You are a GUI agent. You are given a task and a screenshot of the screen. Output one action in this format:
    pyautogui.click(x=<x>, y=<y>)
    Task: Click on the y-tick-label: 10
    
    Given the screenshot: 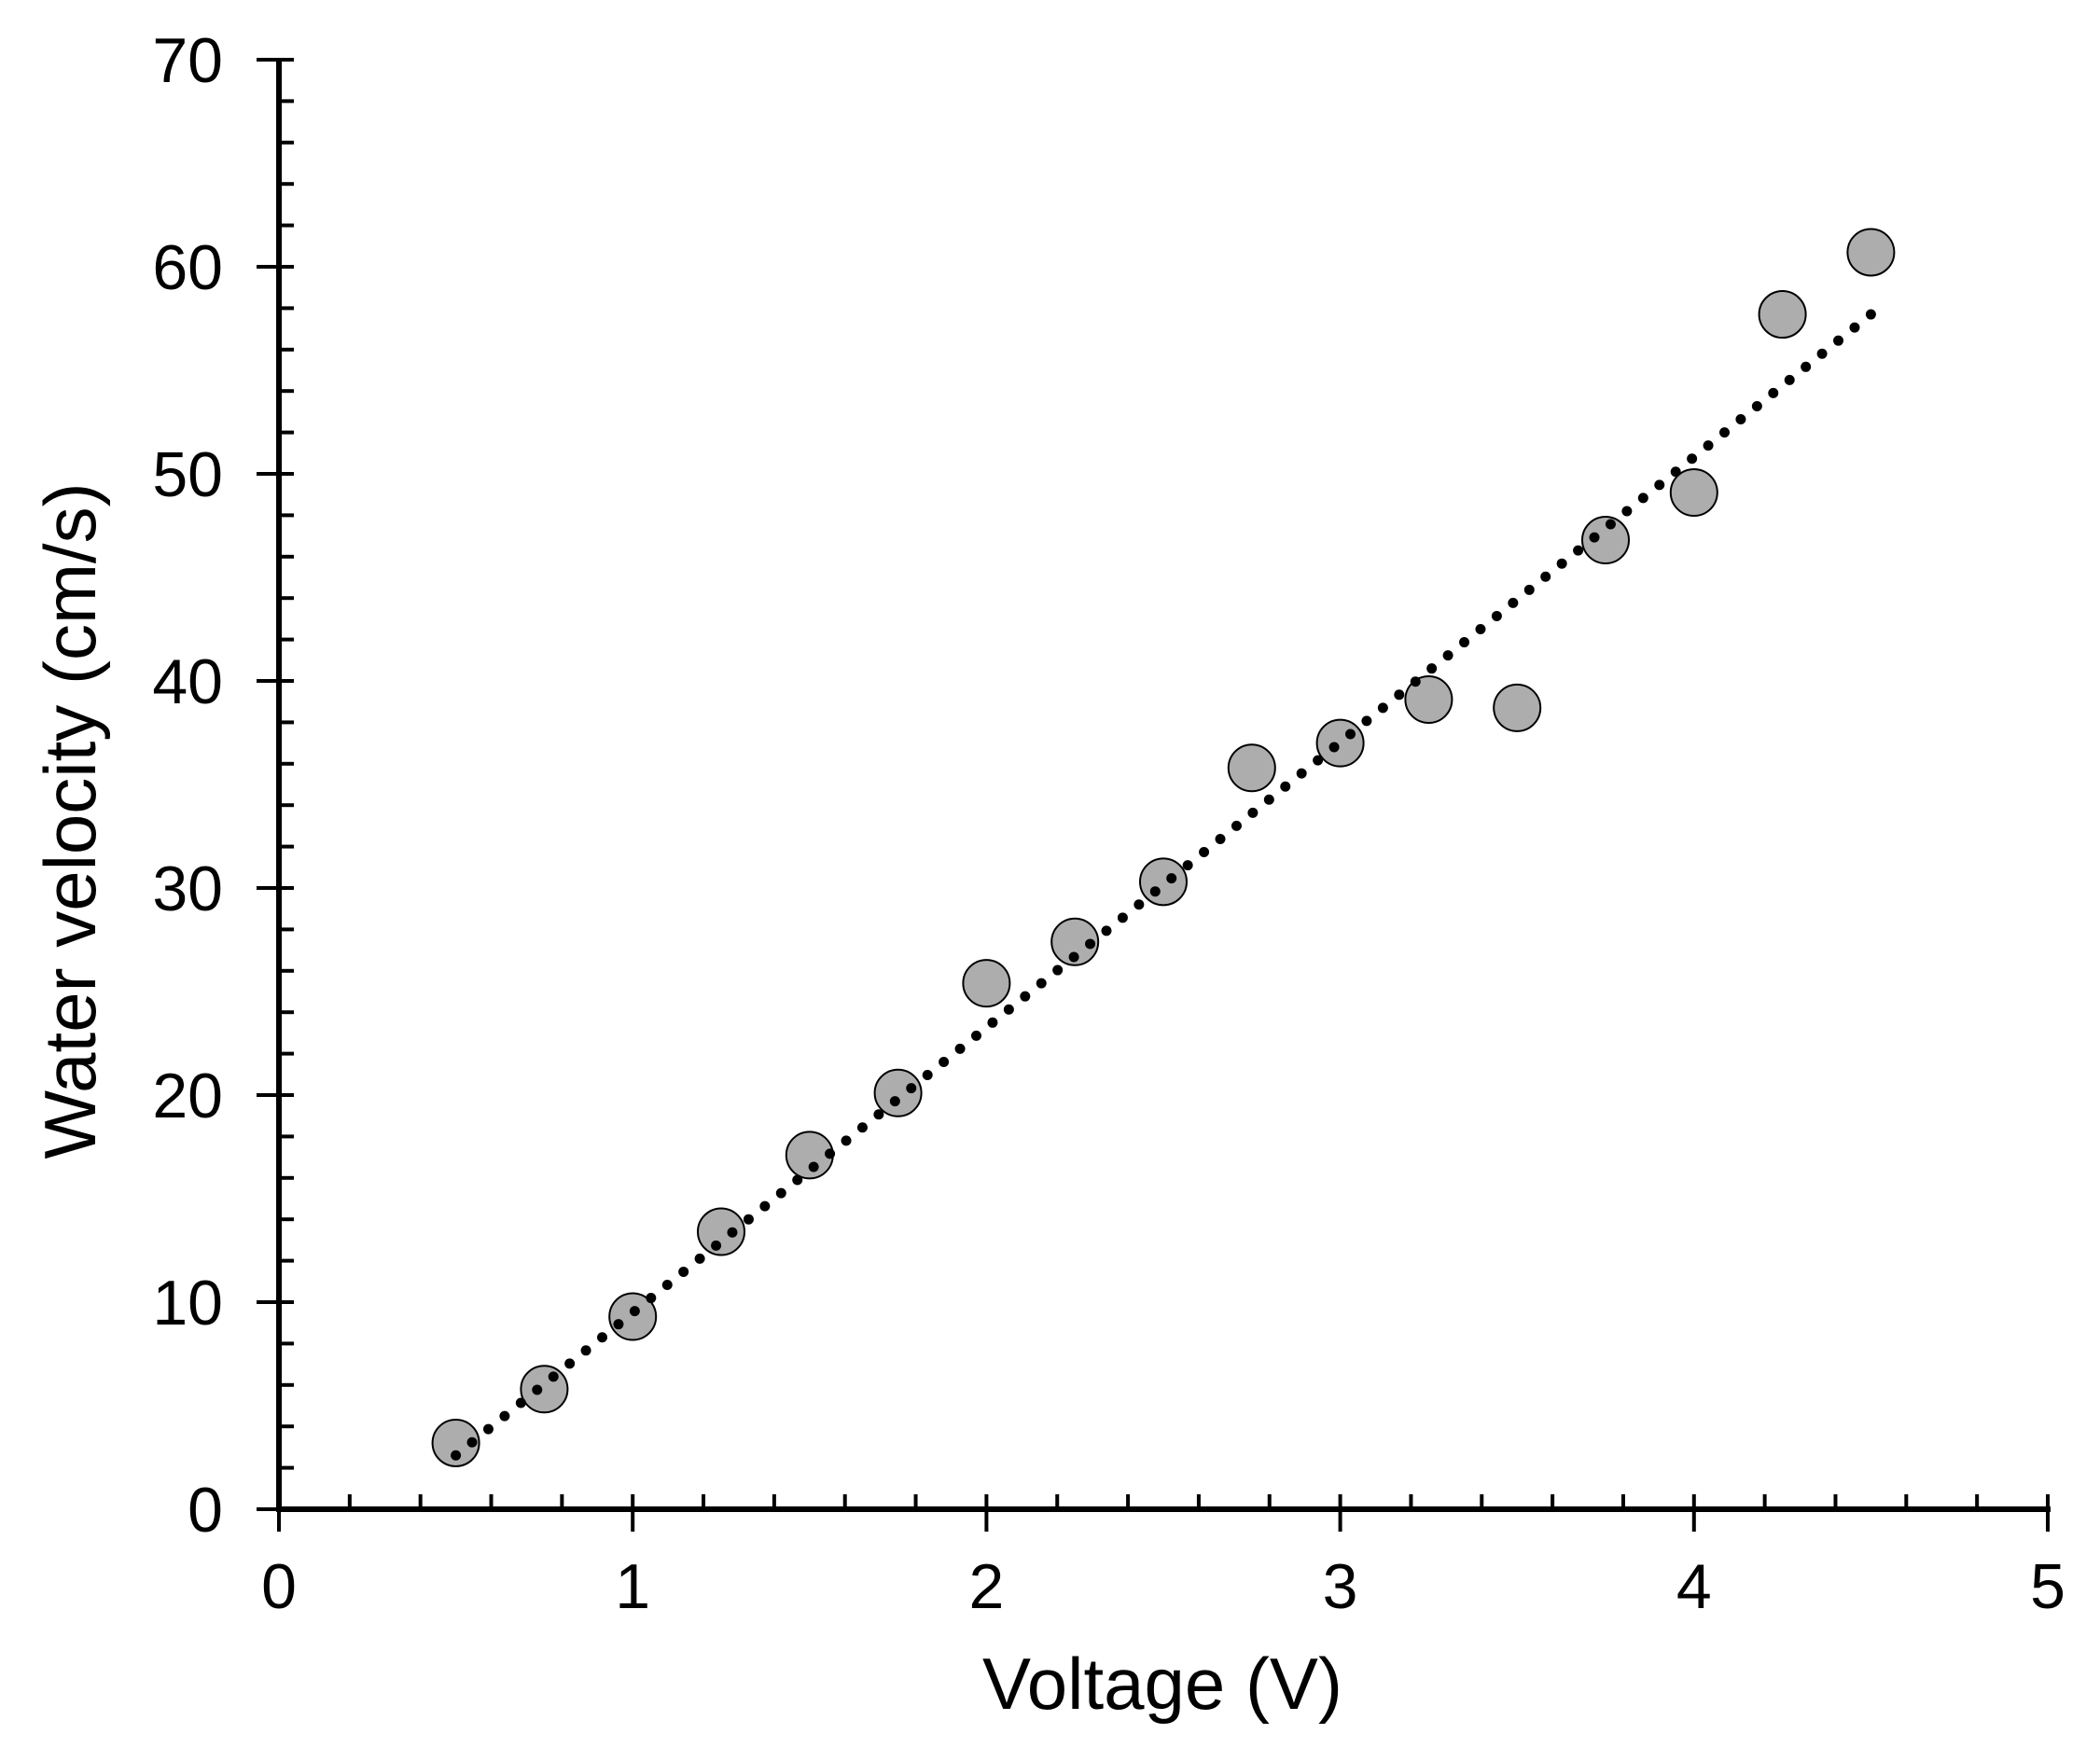 What is the action you would take?
    pyautogui.click(x=187, y=1303)
    